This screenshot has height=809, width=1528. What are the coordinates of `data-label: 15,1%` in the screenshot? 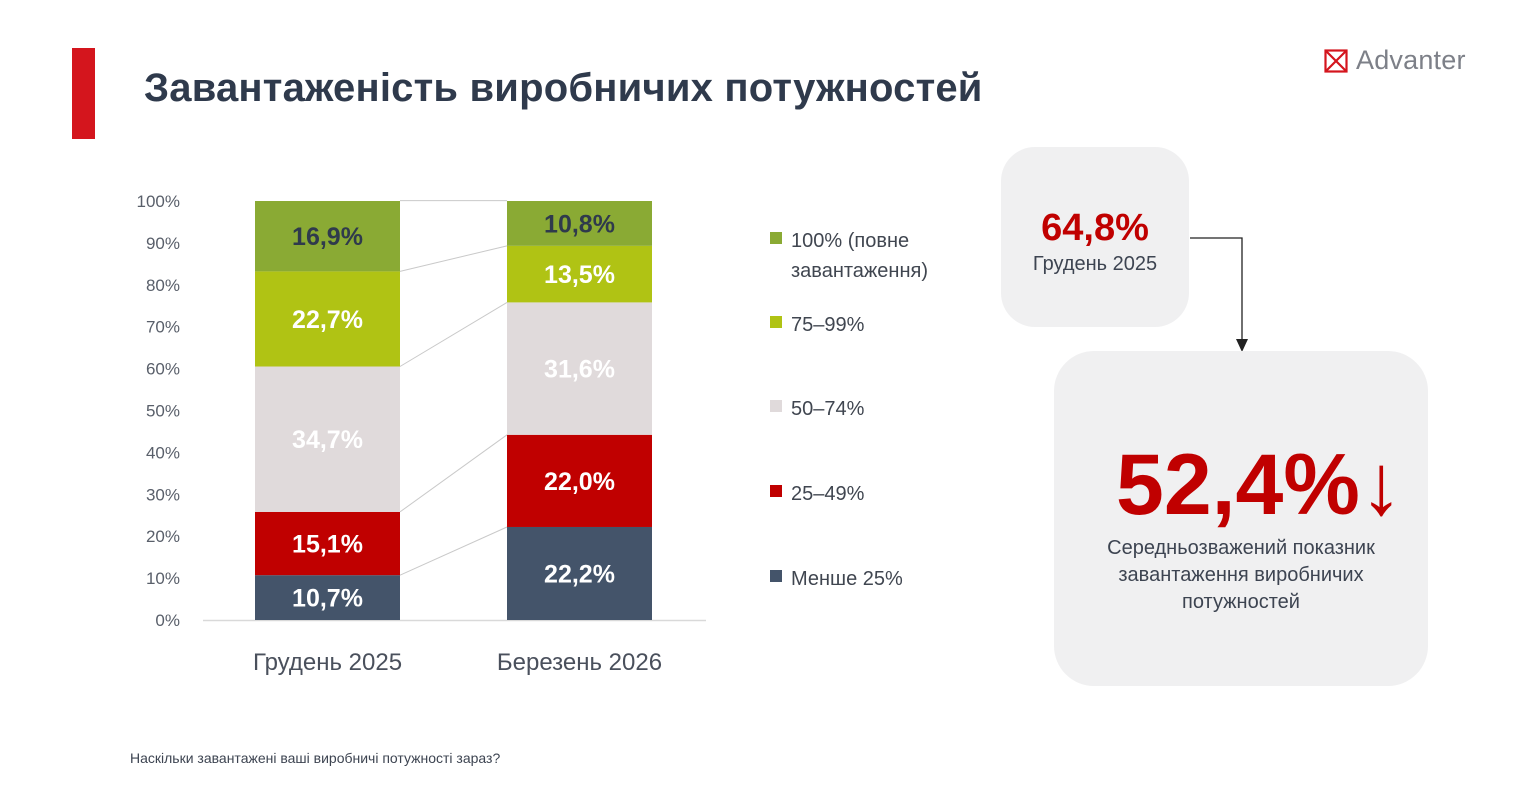 It's located at (327, 545).